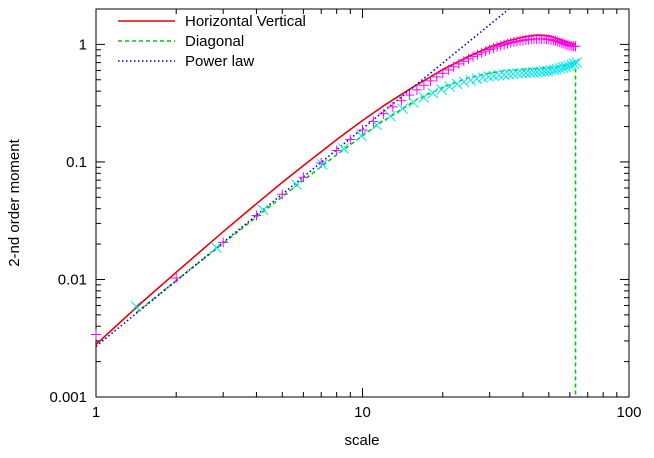  What do you see at coordinates (96, 412) in the screenshot?
I see `x-tick-label: 1` at bounding box center [96, 412].